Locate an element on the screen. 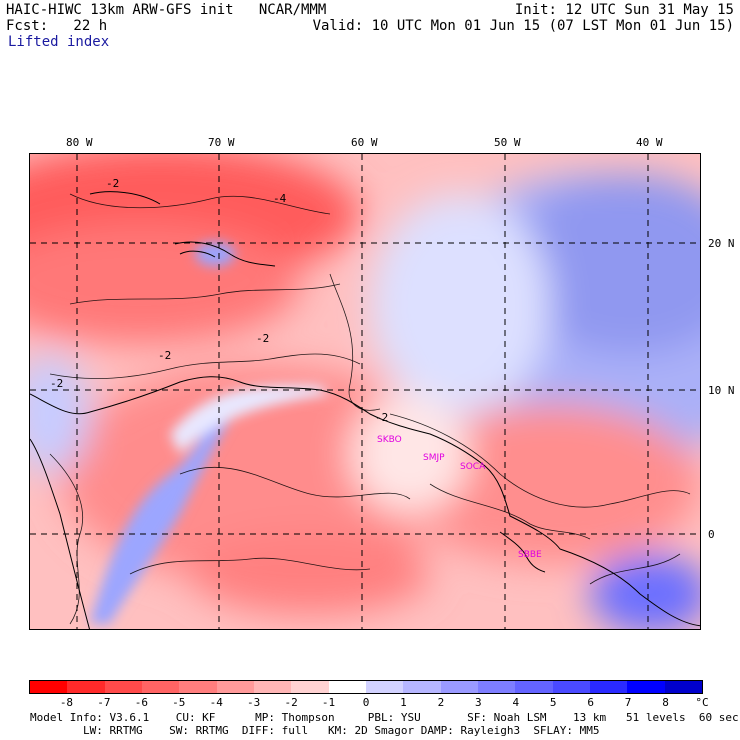 Image resolution: width=740 pixels, height=740 pixels. chart-title: HAIC-HIWC 13km ARW-GFS init NCAR/MMM is located at coordinates (166, 10).